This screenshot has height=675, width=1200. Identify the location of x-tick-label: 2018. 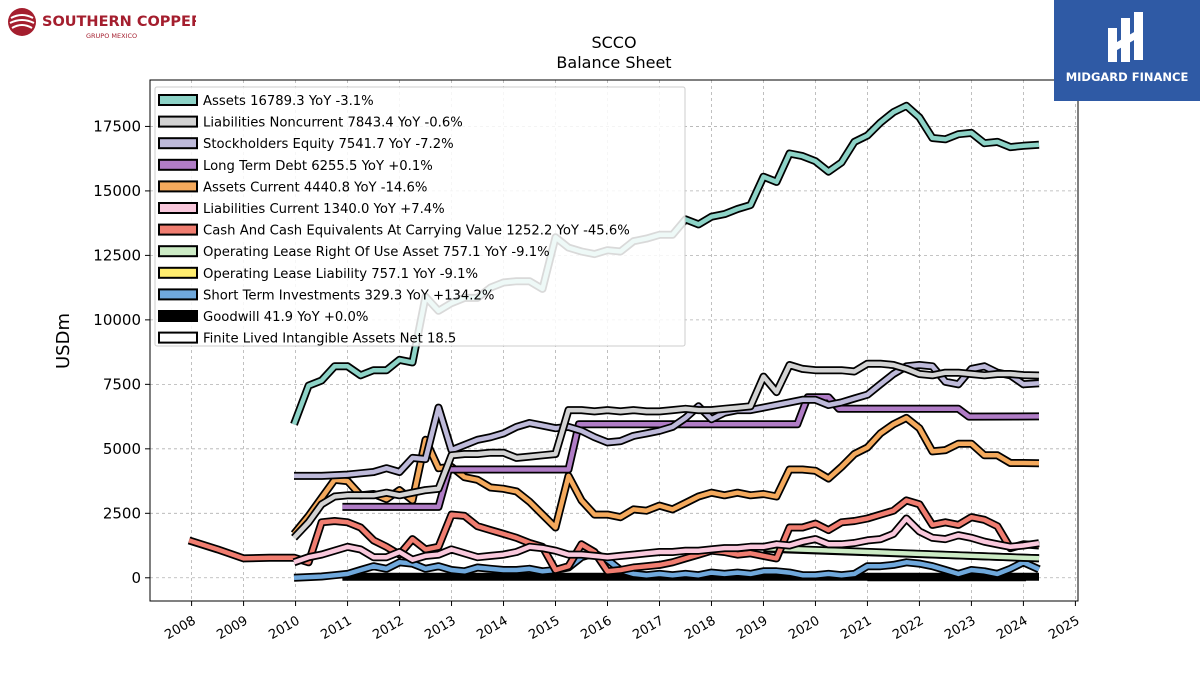
(700, 628).